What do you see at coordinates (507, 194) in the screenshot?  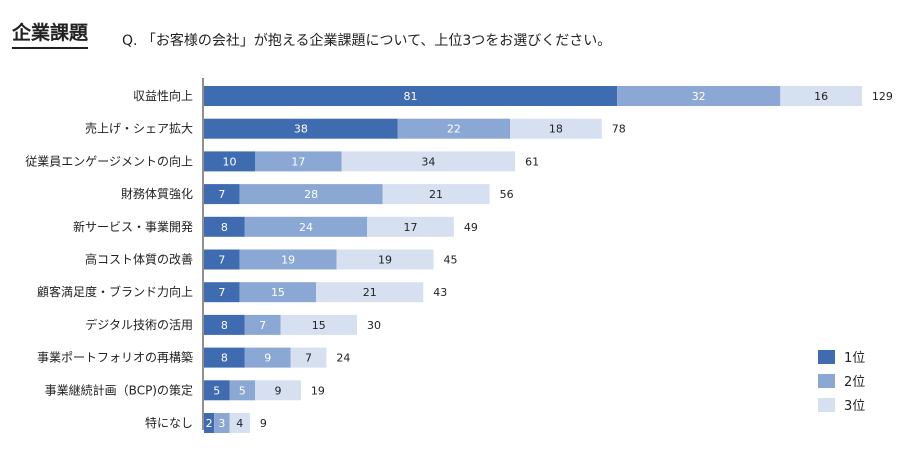 I see `total-value-label: 56` at bounding box center [507, 194].